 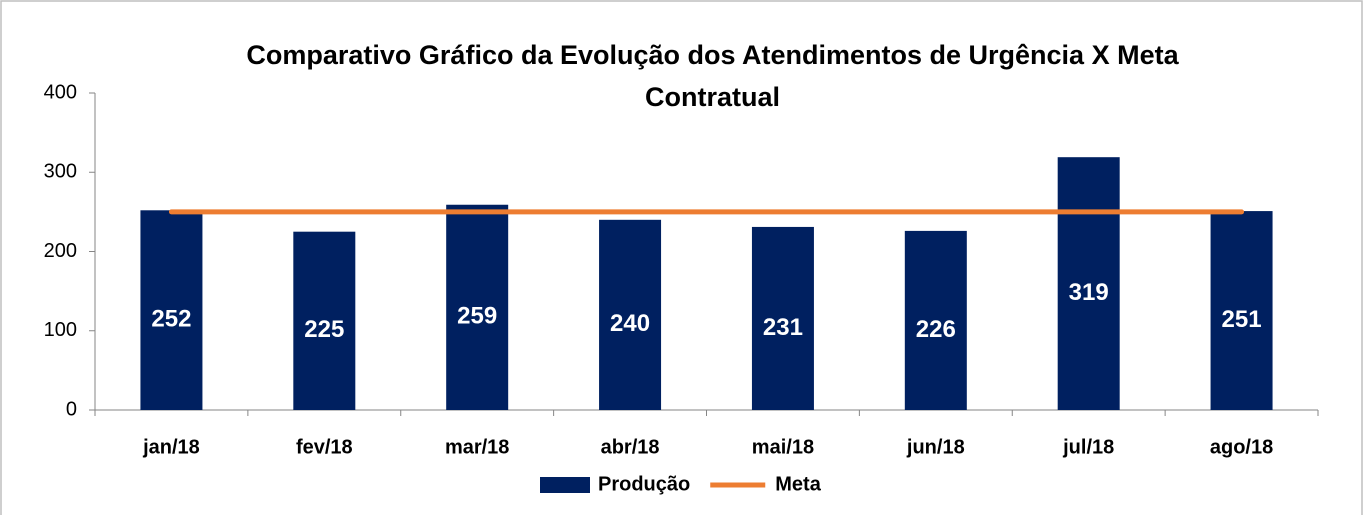 I want to click on legend-swatch, so click(x=565, y=485).